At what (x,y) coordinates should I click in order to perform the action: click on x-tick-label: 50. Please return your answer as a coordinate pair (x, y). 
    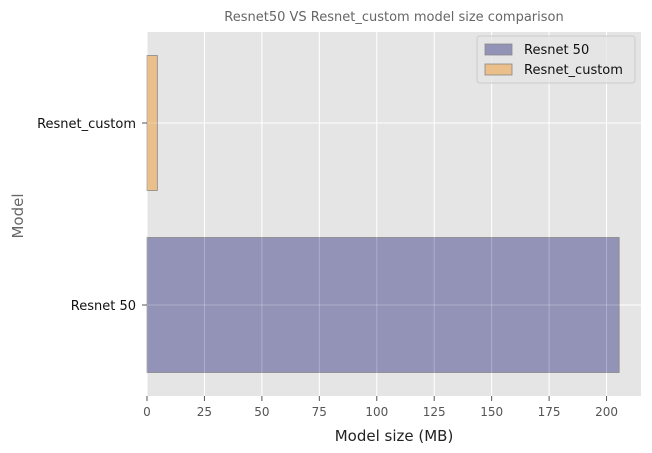
    Looking at the image, I should click on (261, 412).